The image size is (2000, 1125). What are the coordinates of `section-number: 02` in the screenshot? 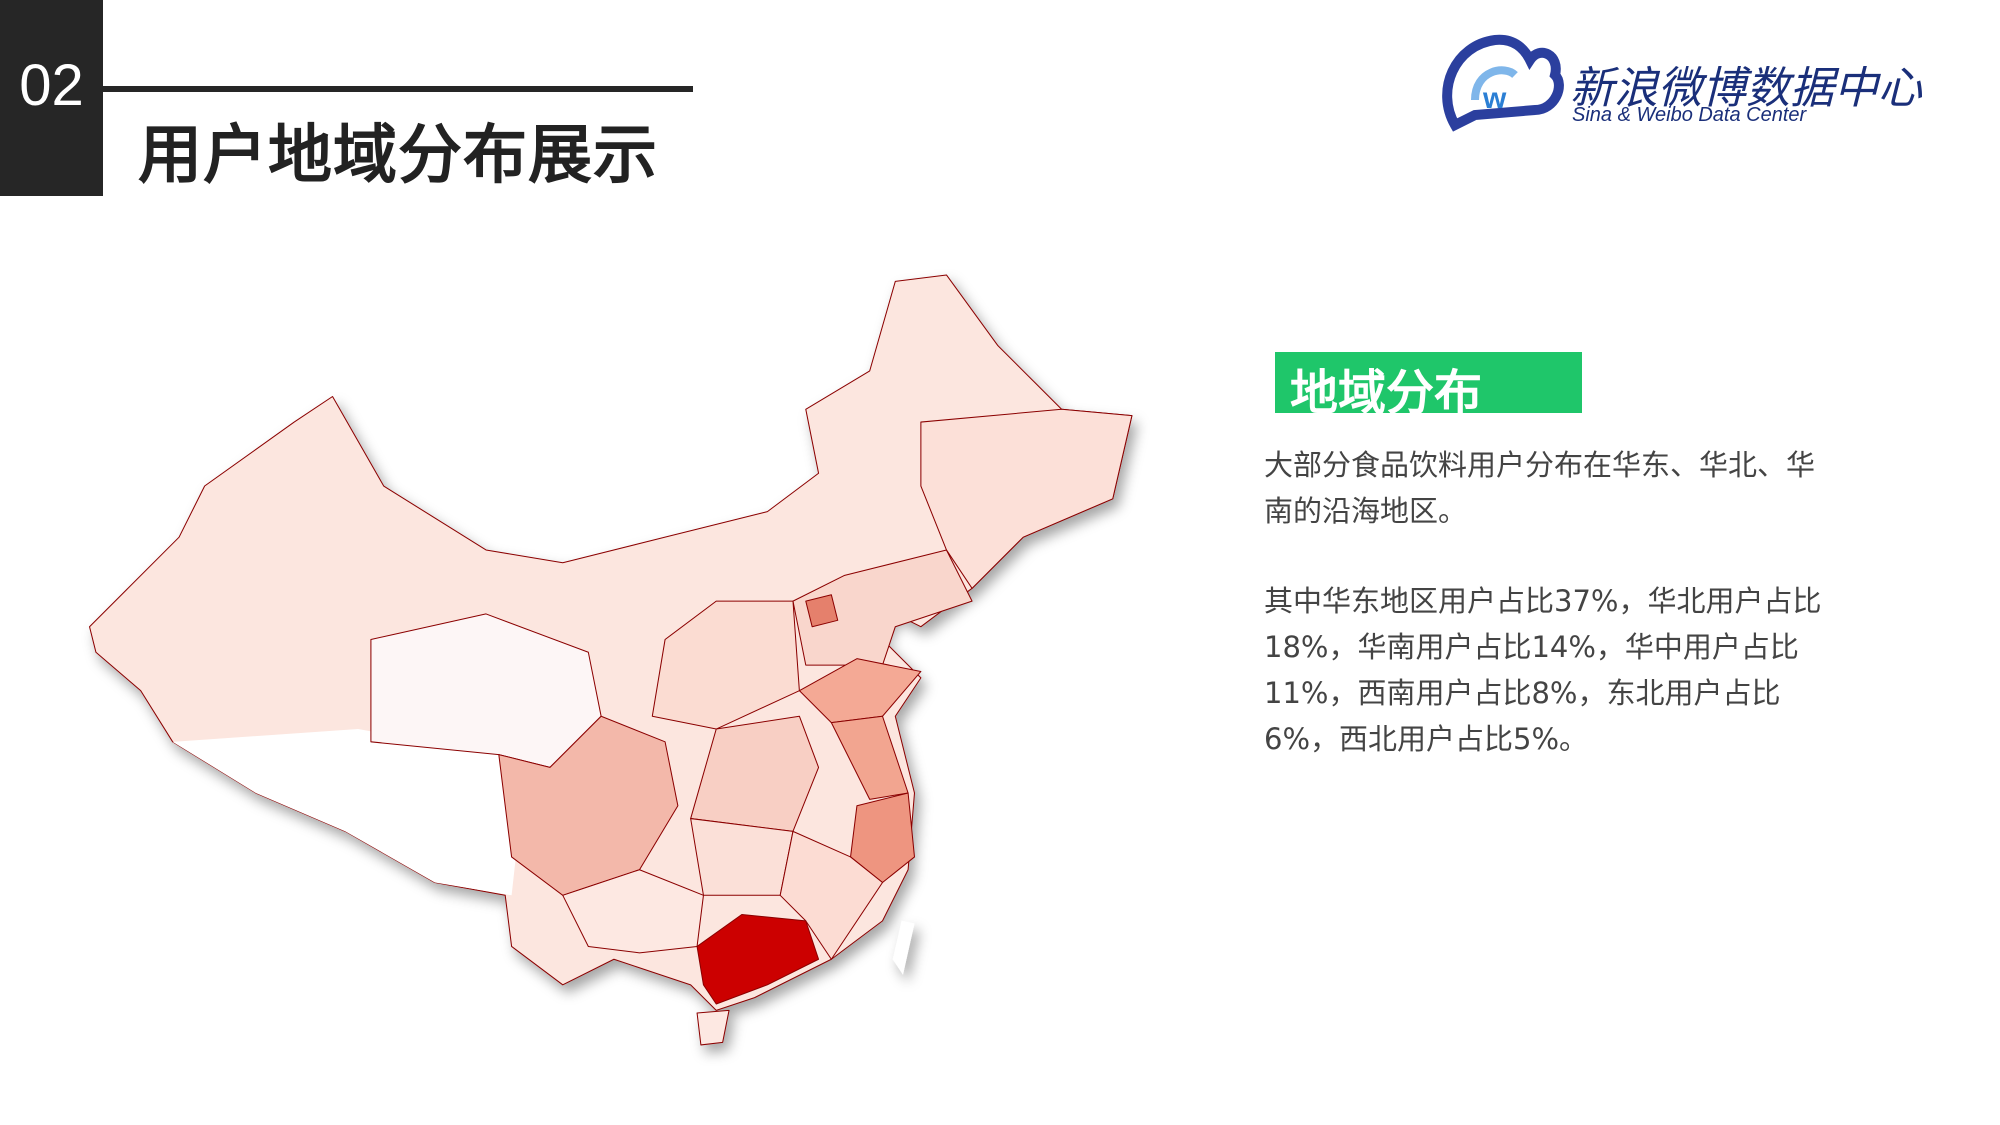 It's located at (51, 85).